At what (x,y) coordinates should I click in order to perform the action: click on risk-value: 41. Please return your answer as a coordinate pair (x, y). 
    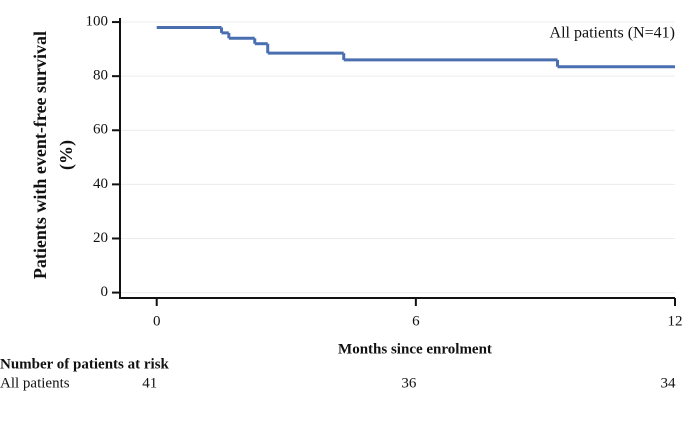
    Looking at the image, I should click on (149, 383).